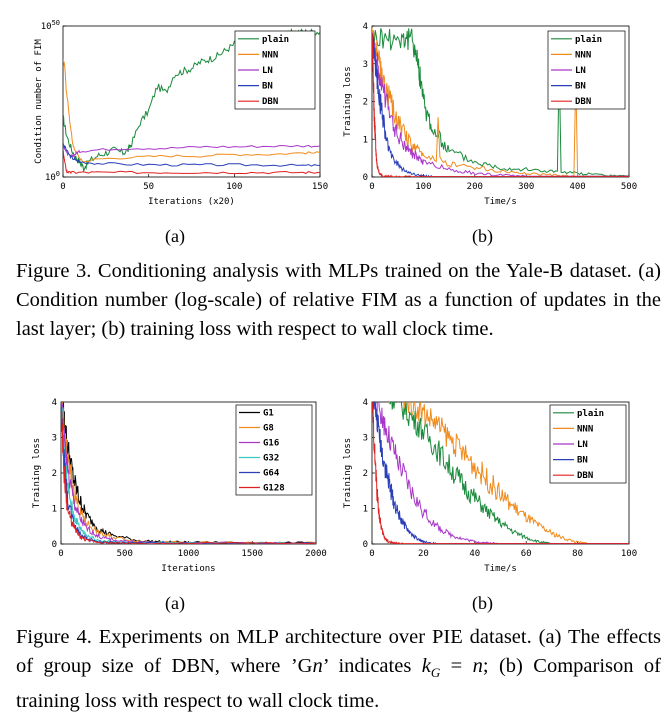 The width and height of the screenshot is (671, 720). I want to click on fig3a-ylabel: Condition number of FIM, so click(39, 101).